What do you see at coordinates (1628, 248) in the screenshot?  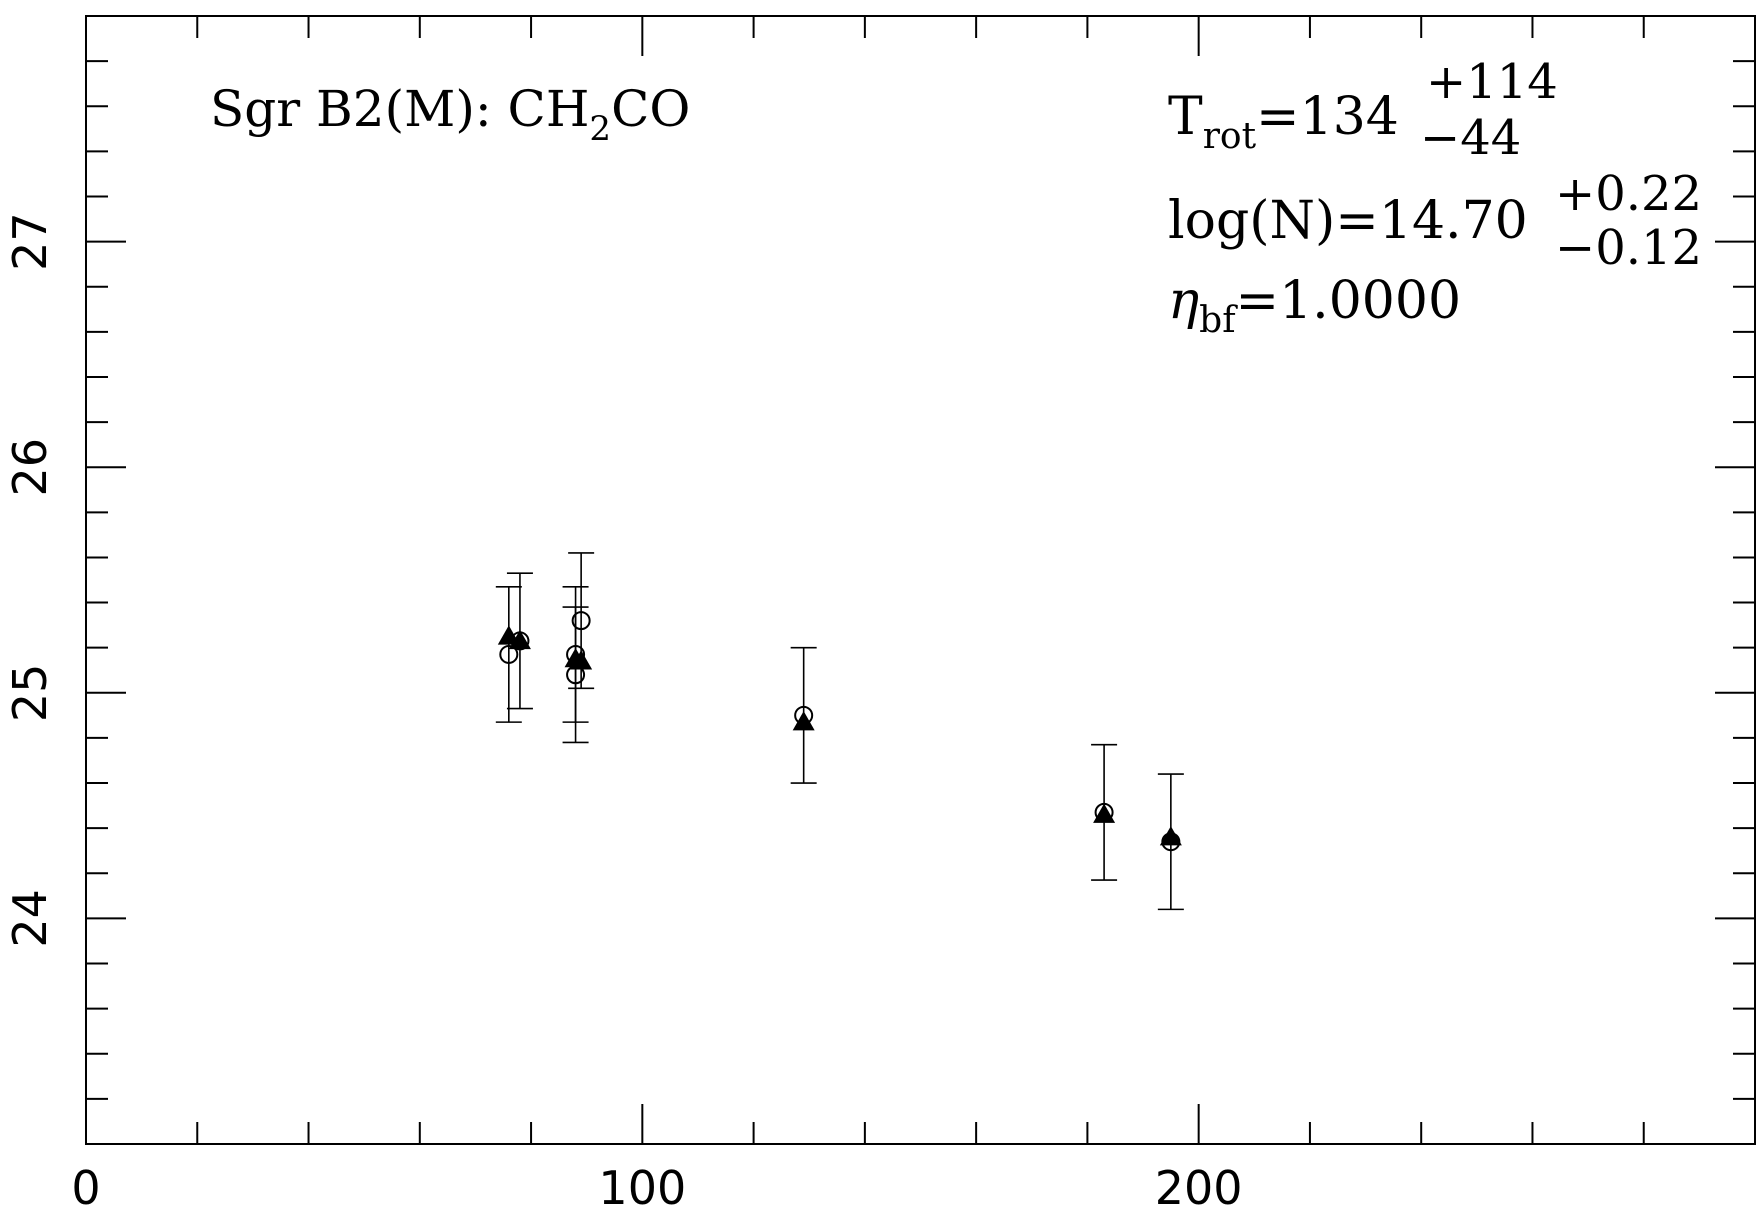 I see `logn-minus-error: −0.12` at bounding box center [1628, 248].